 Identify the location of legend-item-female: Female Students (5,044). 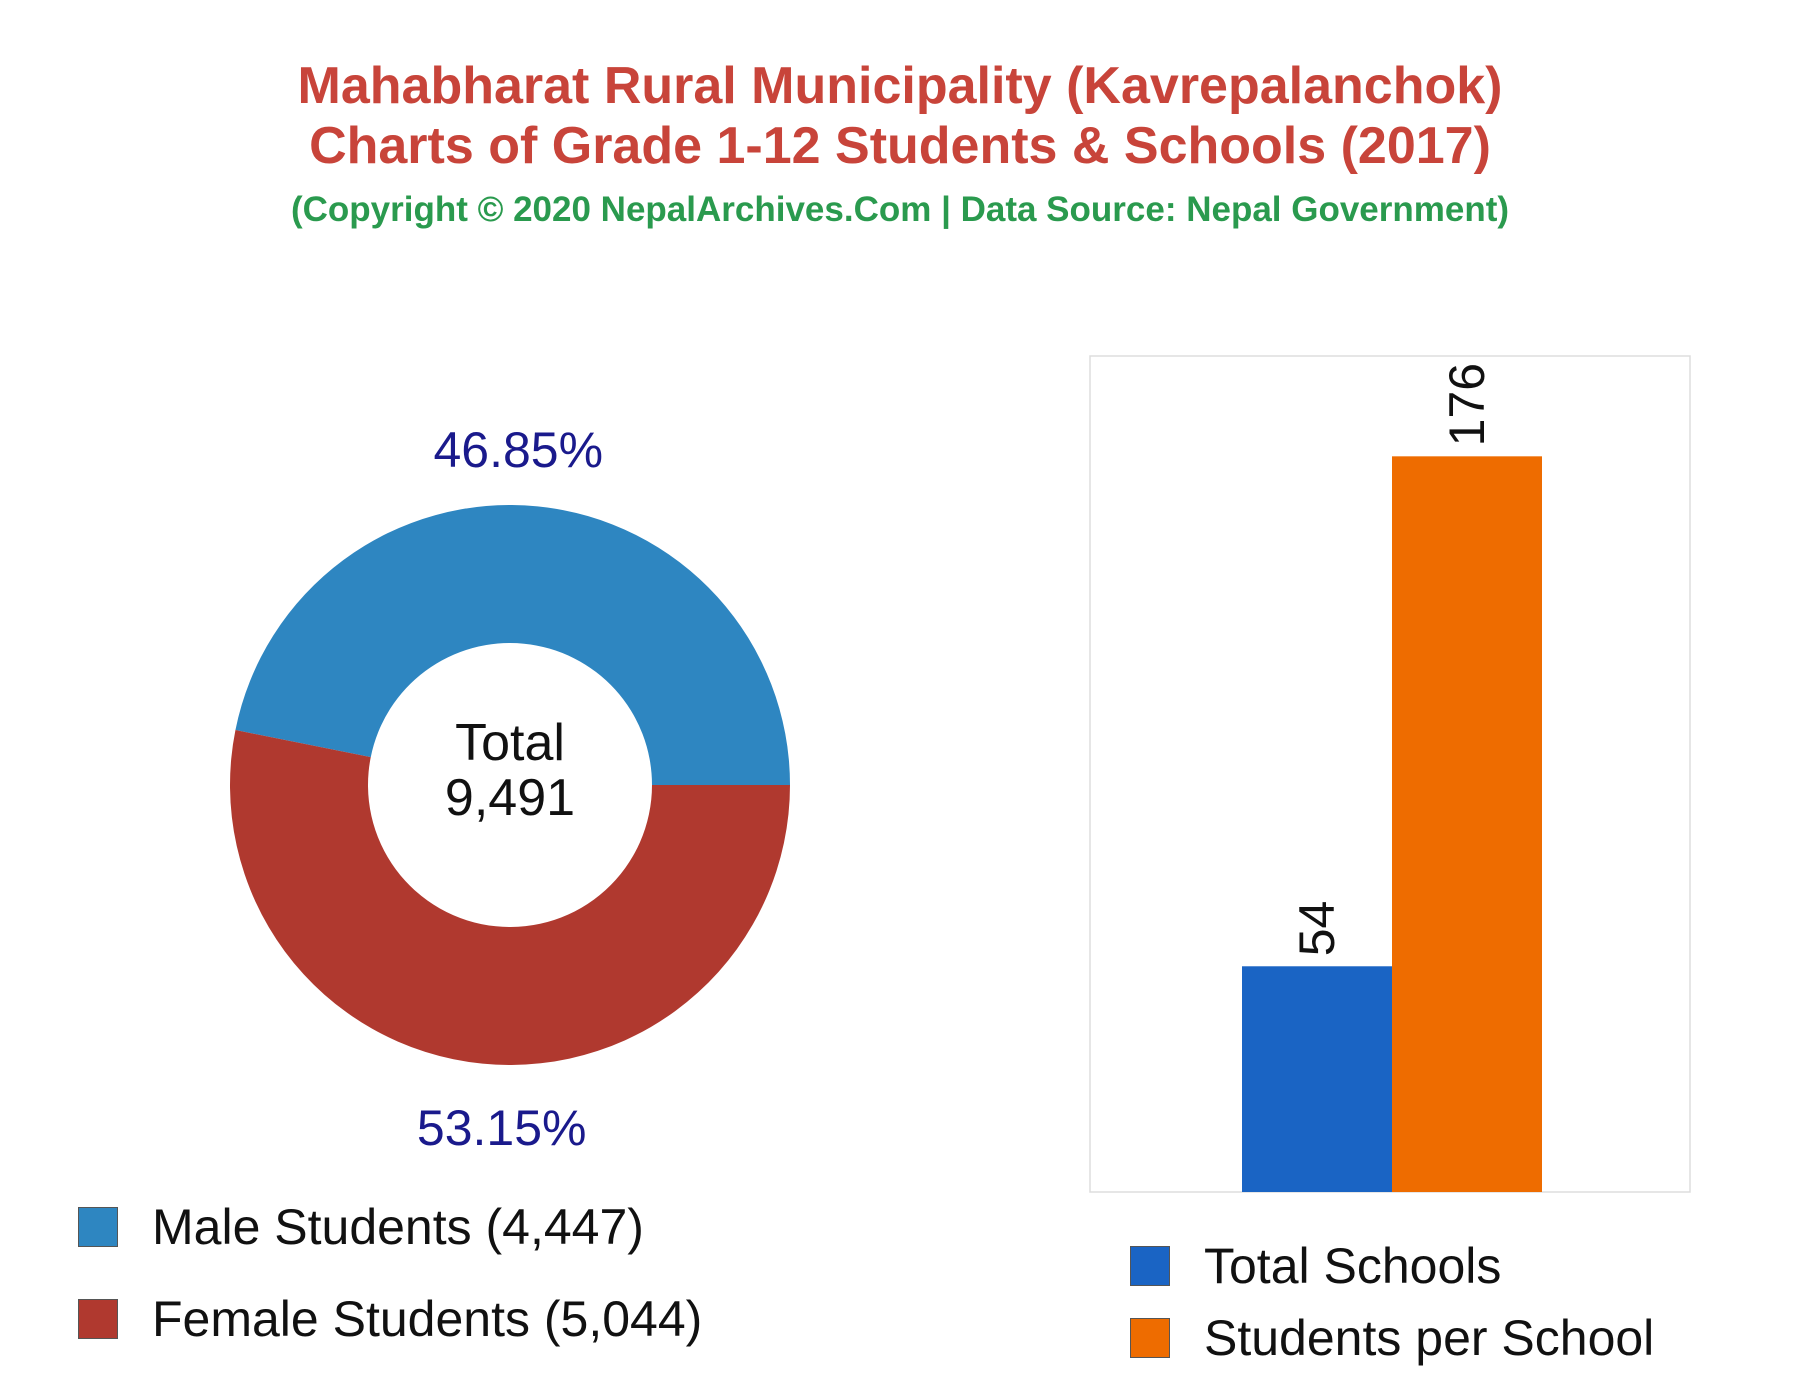
(390, 1319).